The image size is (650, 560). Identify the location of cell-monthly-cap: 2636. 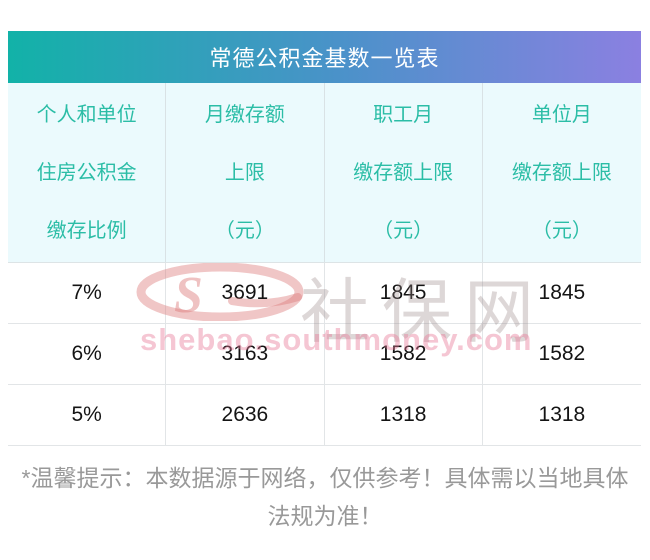
(245, 415).